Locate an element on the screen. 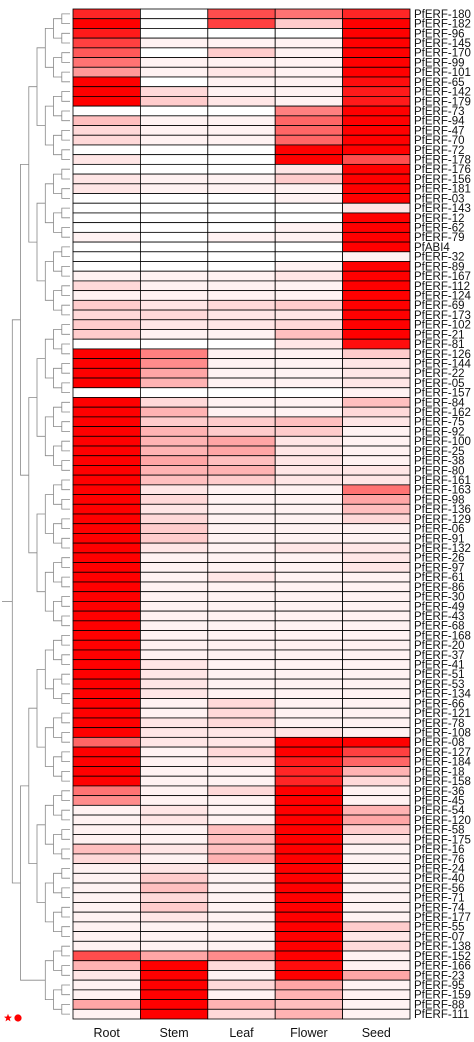 The image size is (474, 1042). row-label: PfERF-99 is located at coordinates (439, 63).